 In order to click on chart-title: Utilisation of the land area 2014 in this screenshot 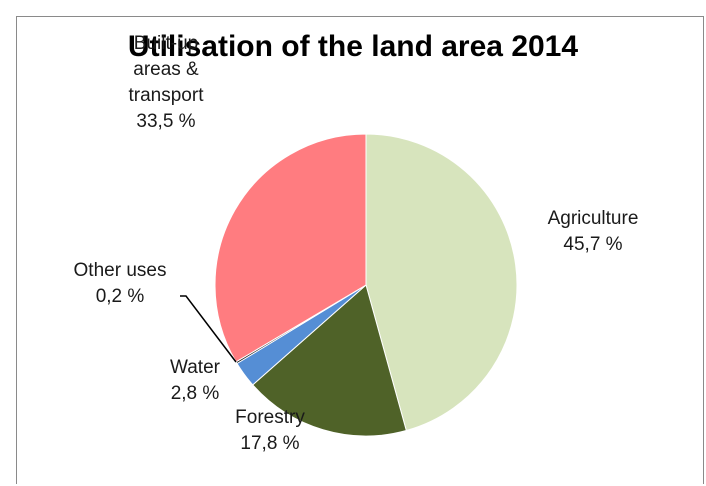, I will do `click(353, 46)`.